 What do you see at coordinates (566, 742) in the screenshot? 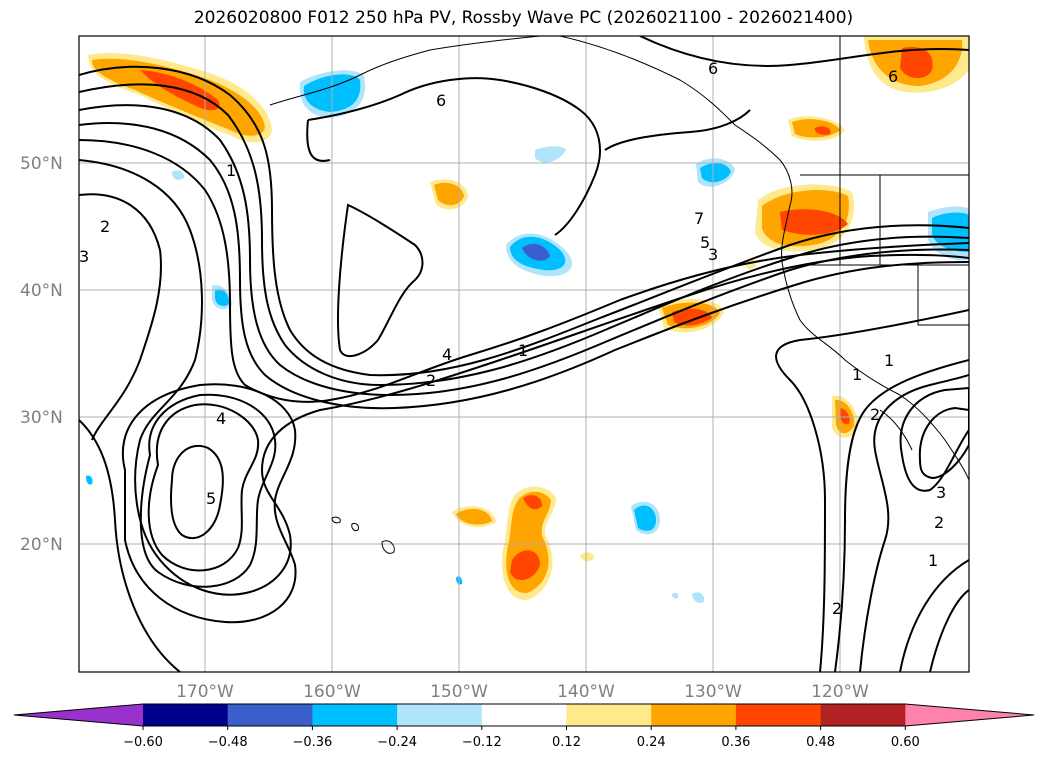
I see `colorbar-tick-label: 0.12` at bounding box center [566, 742].